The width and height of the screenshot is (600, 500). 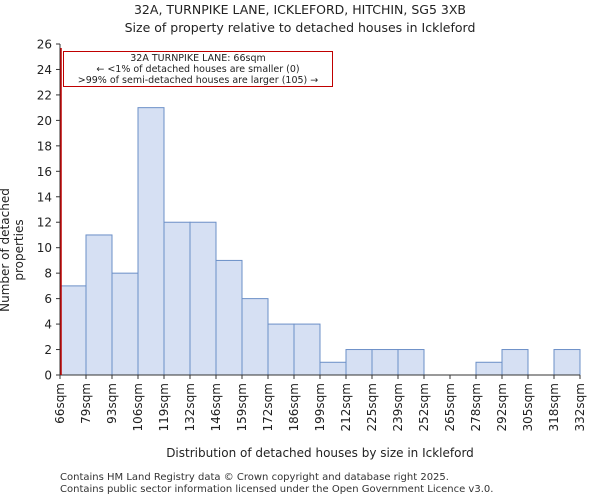 What do you see at coordinates (372, 407) in the screenshot?
I see `x-tick-label: 225sqm` at bounding box center [372, 407].